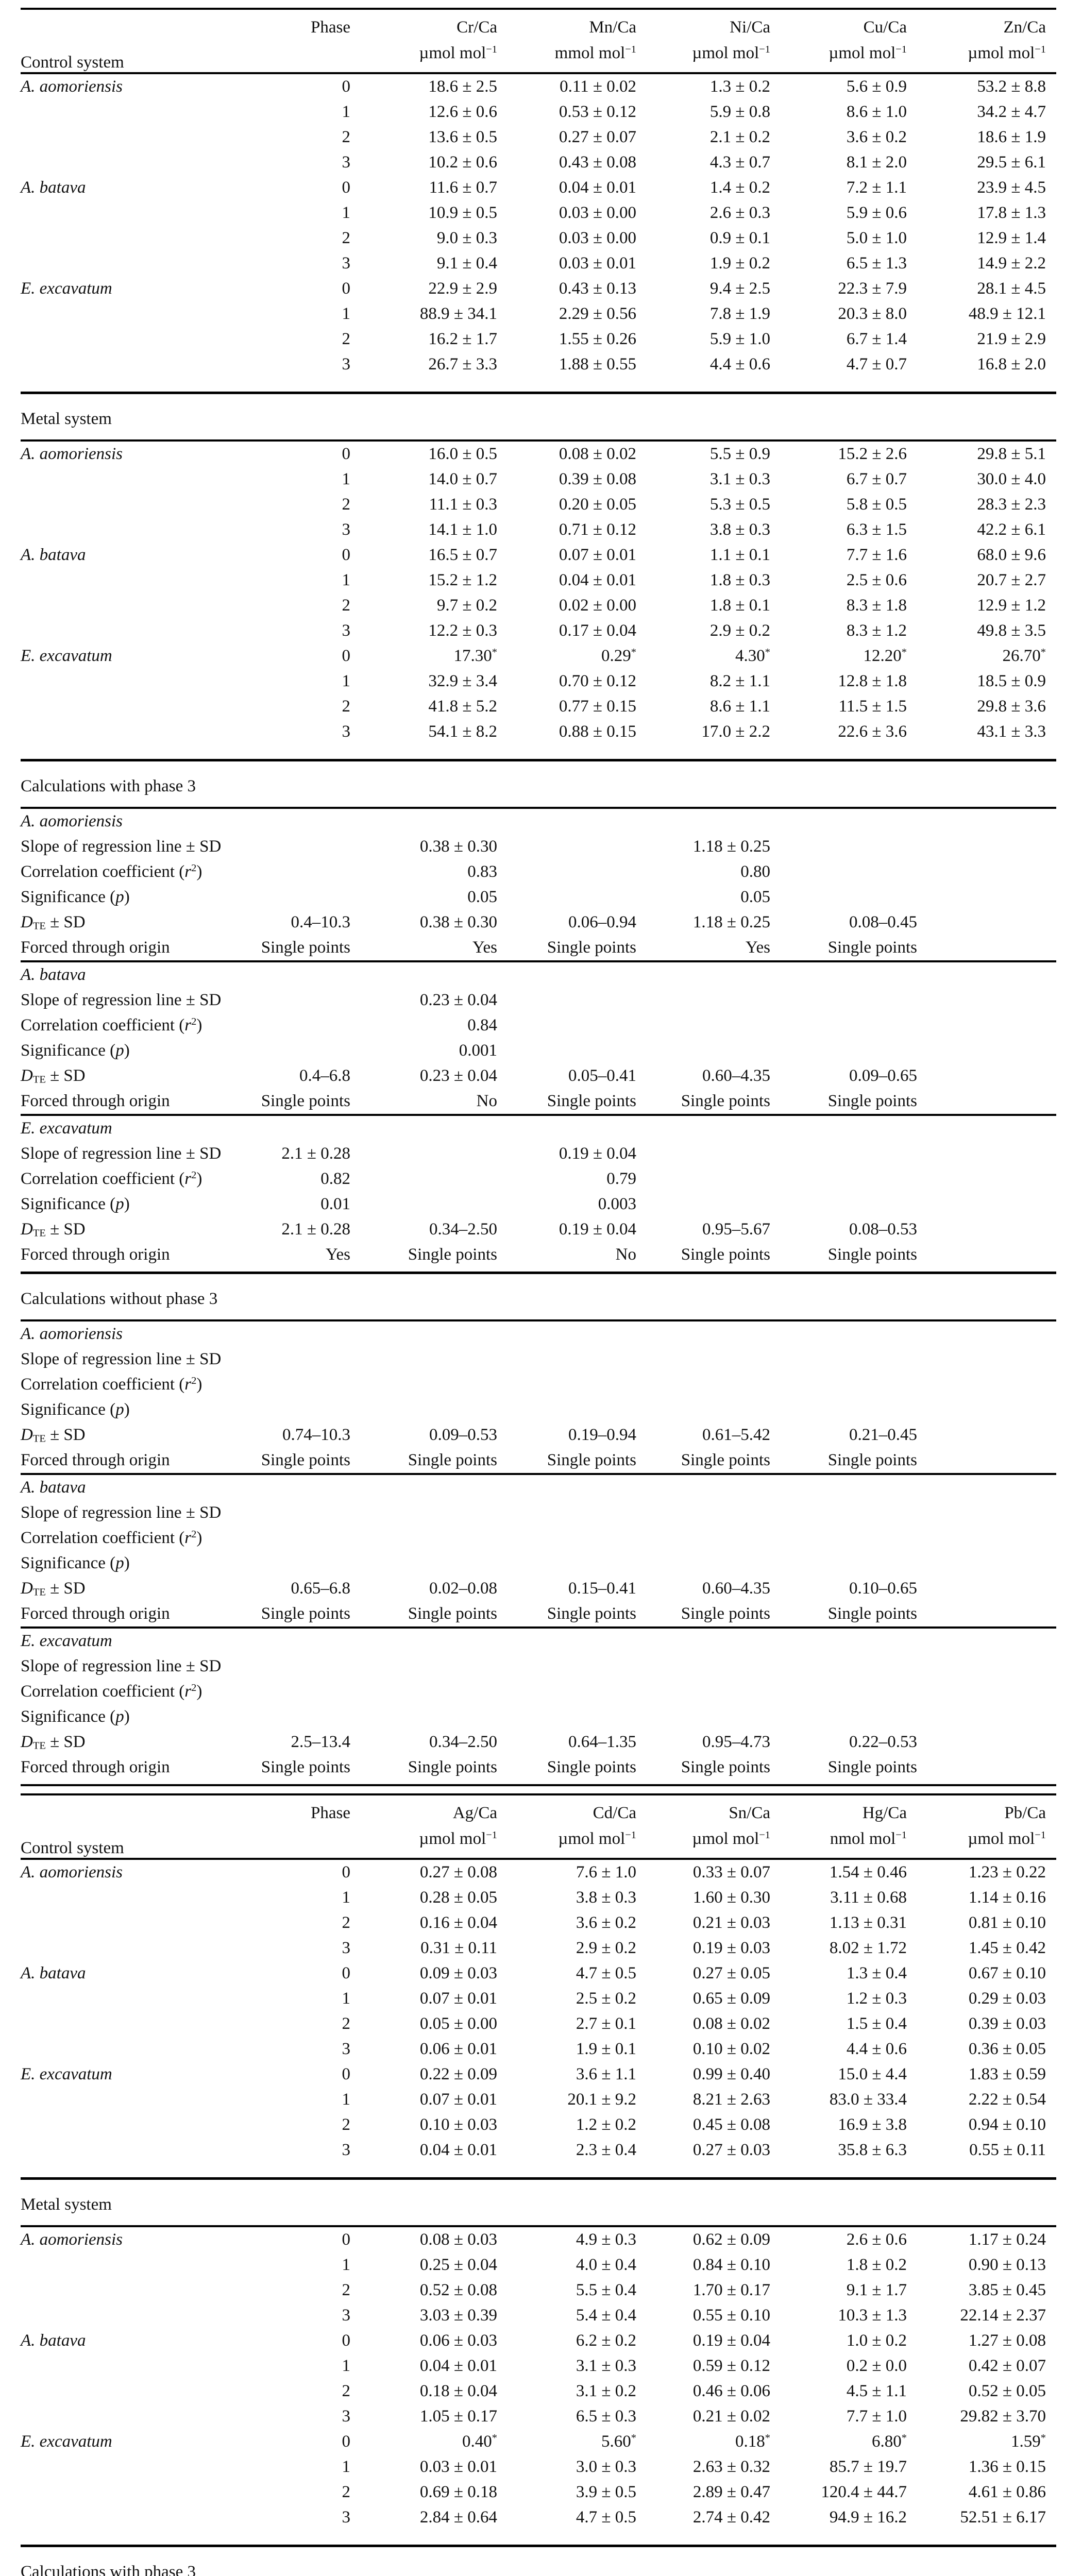 The height and width of the screenshot is (2576, 1065). I want to click on calc-species-row: A. aomoriensis, so click(538, 1334).